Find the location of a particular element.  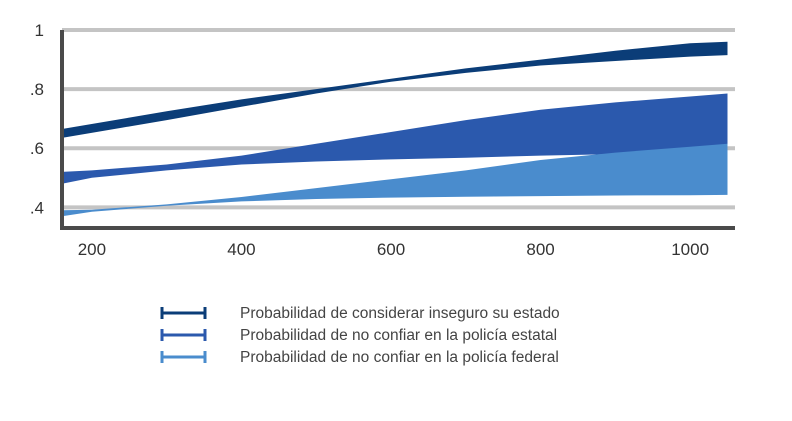

y-tick-label: .6 is located at coordinates (37, 148).